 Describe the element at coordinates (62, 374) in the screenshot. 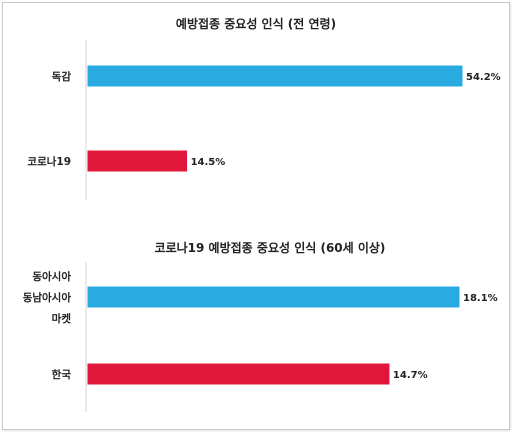

I see `category-label-2-2: 한국` at that location.